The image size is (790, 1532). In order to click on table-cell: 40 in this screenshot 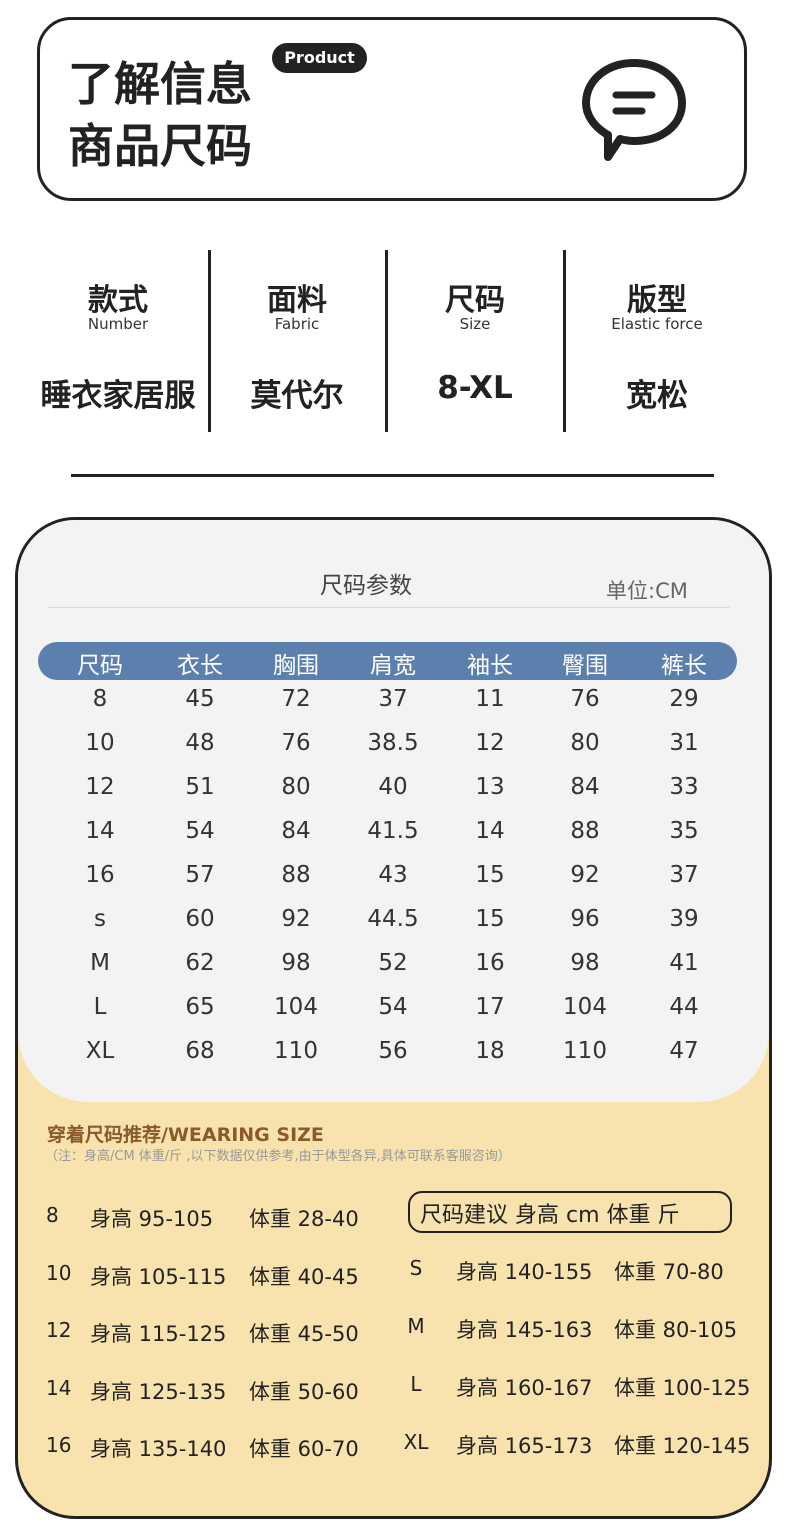, I will do `click(393, 787)`.